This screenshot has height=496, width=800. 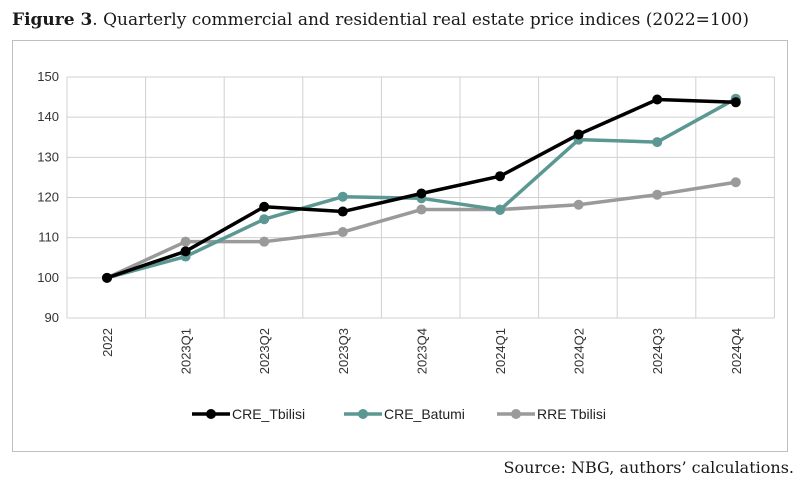 What do you see at coordinates (48, 156) in the screenshot?
I see `y-tick-label: 130` at bounding box center [48, 156].